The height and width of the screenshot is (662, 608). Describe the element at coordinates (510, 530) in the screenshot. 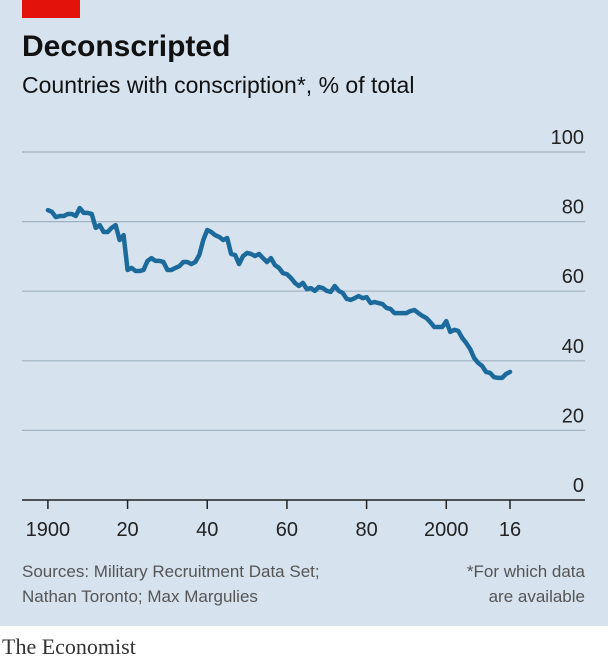

I see `x-tick-label: 16` at that location.